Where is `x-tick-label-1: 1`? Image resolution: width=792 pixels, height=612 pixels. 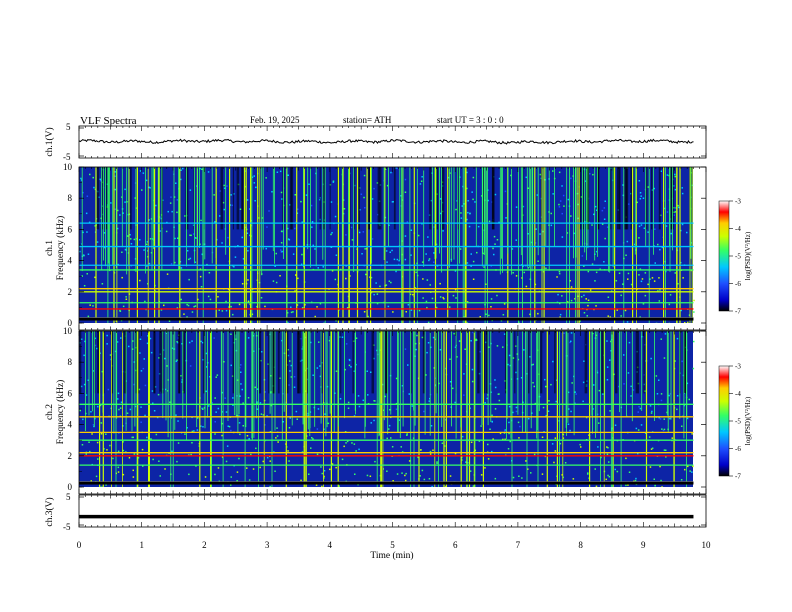 x-tick-label-1: 1 is located at coordinates (141, 545).